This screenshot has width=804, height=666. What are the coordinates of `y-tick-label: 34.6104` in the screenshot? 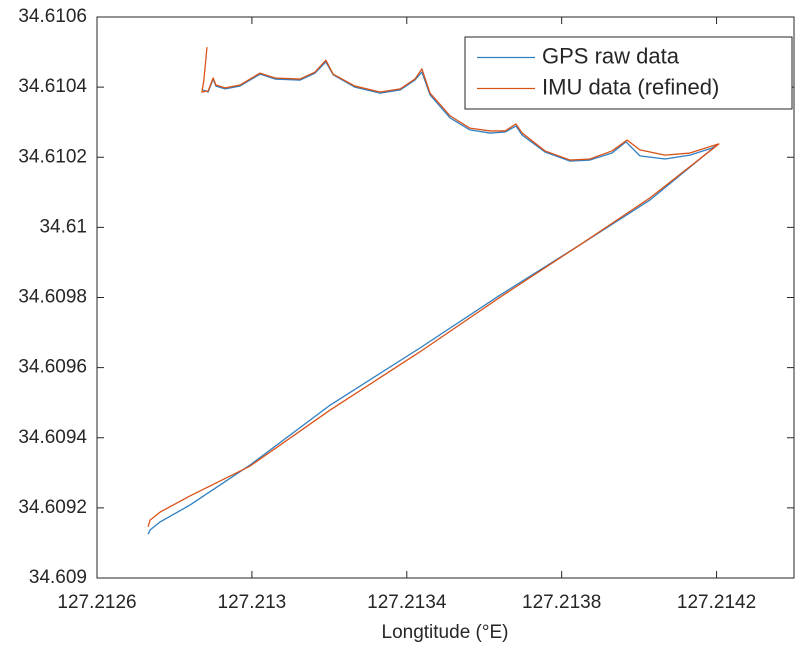 It's located at (52, 86).